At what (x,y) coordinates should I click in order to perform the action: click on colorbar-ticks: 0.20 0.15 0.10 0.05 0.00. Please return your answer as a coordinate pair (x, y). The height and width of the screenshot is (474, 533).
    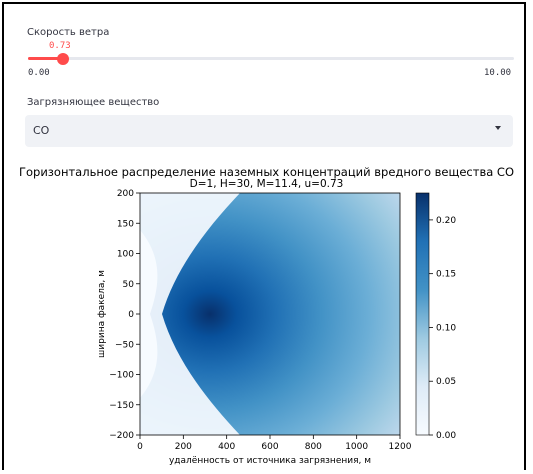
    Looking at the image, I should click on (442, 328).